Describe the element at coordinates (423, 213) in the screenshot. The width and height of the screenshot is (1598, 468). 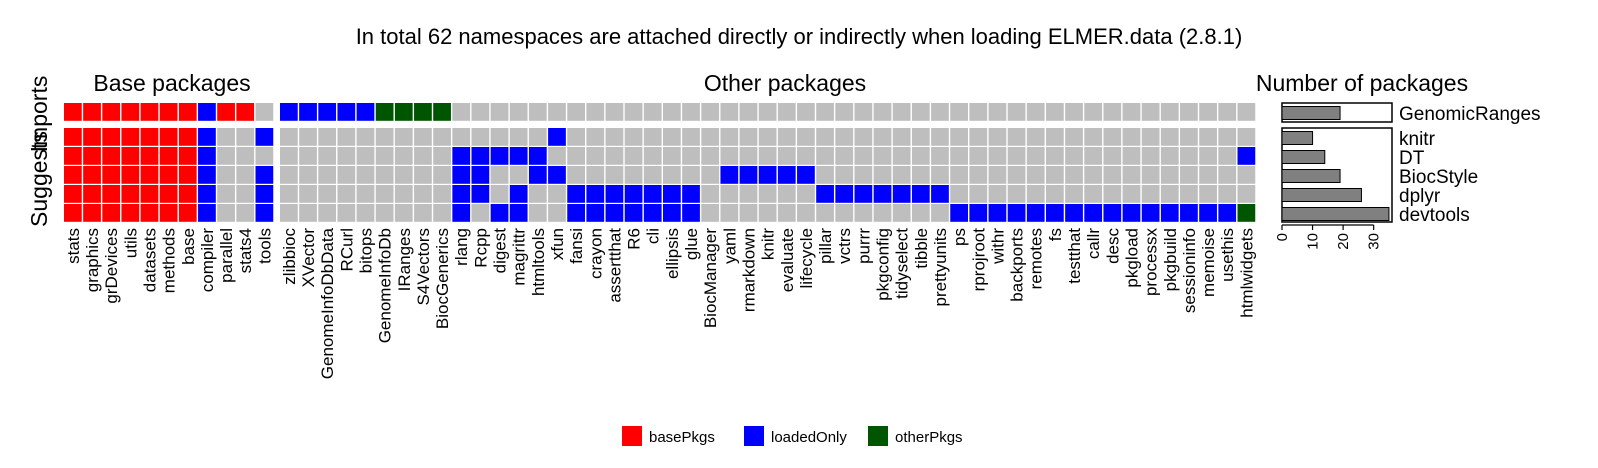
I see `cell-devtools-S4Vectors` at that location.